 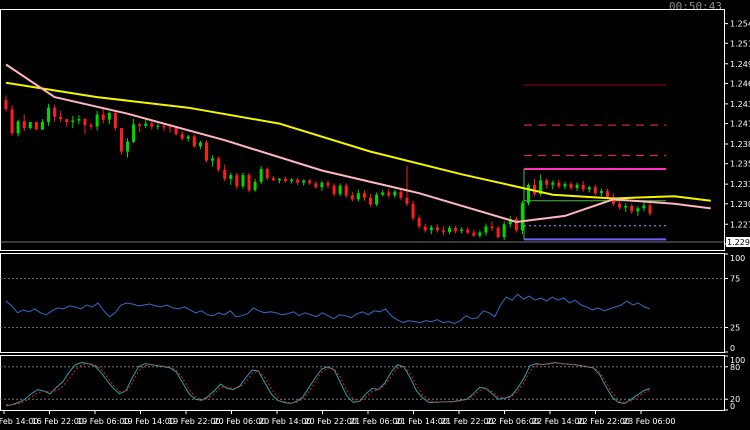 I want to click on time-tick-label: 20 Feb 06:00, so click(x=240, y=421).